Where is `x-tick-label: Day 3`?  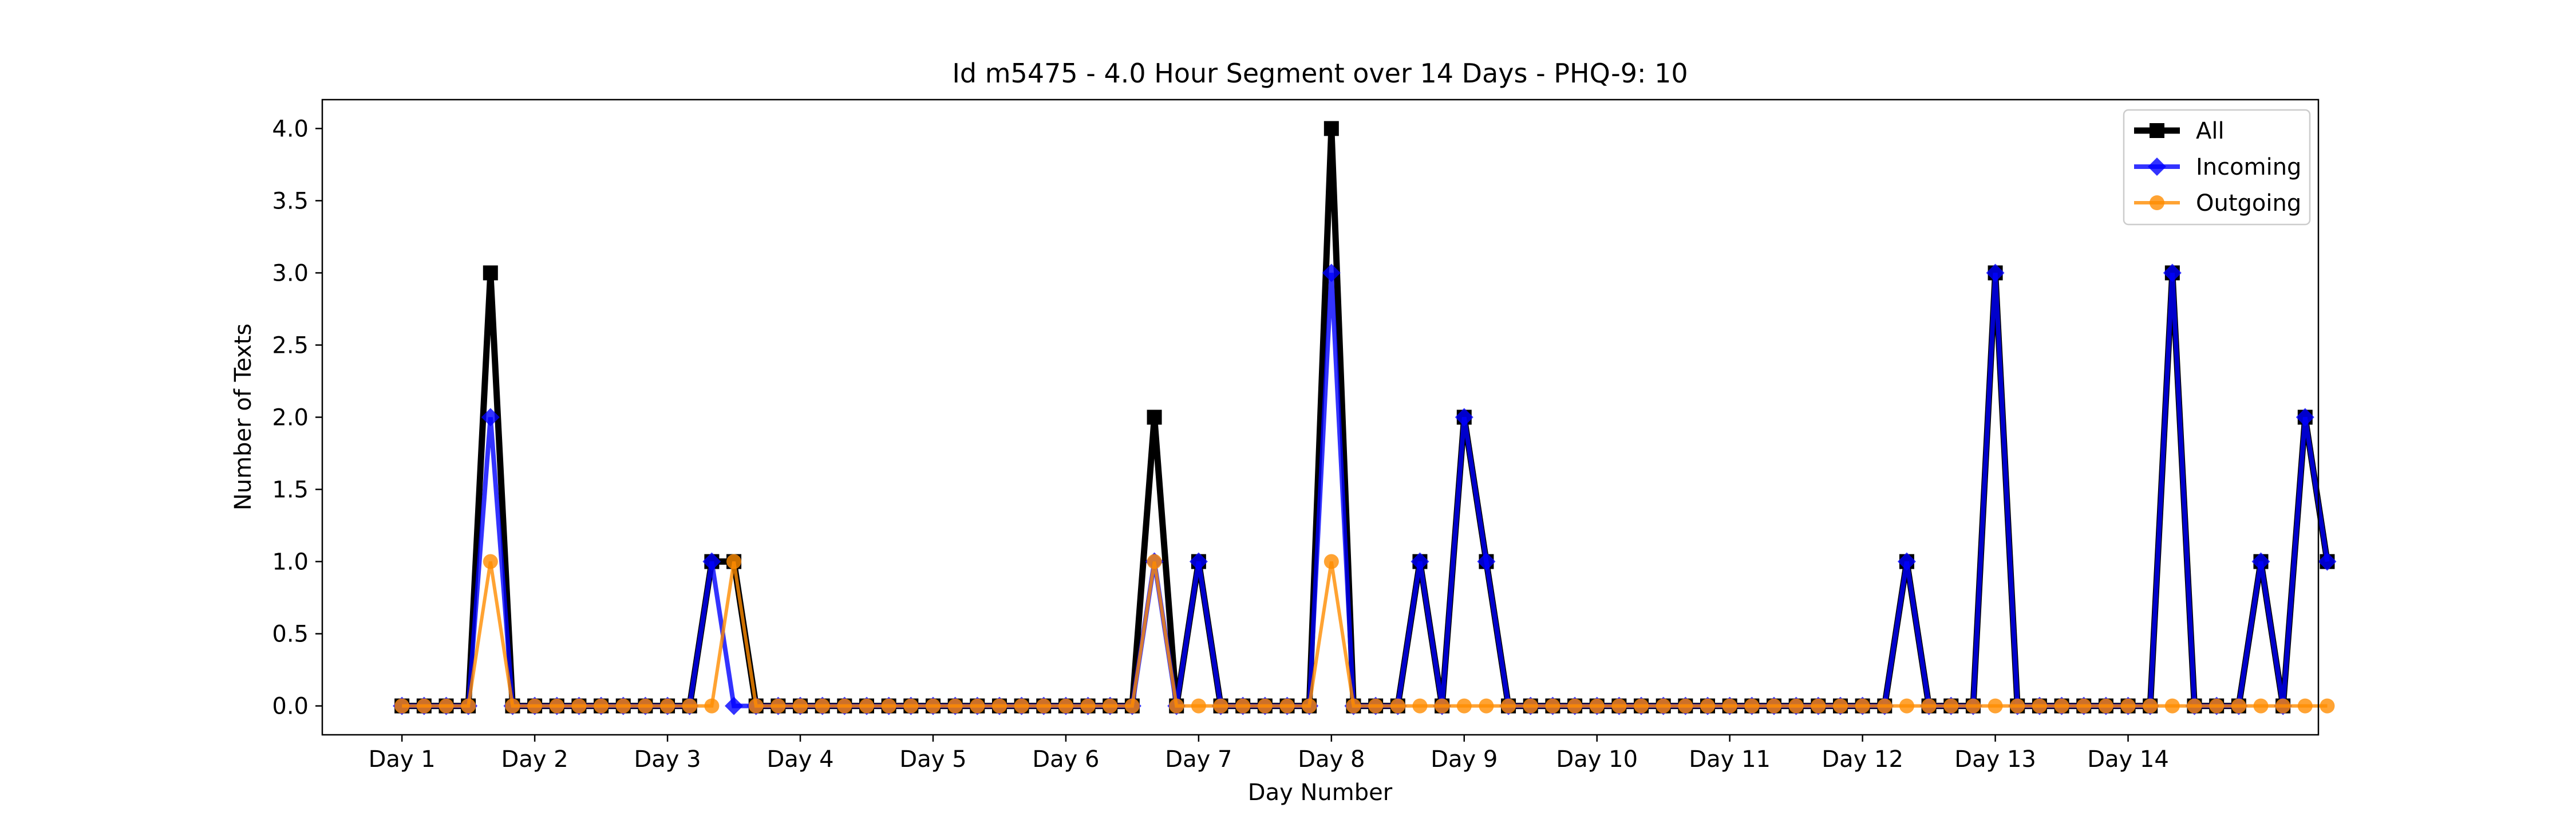 x-tick-label: Day 3 is located at coordinates (667, 760).